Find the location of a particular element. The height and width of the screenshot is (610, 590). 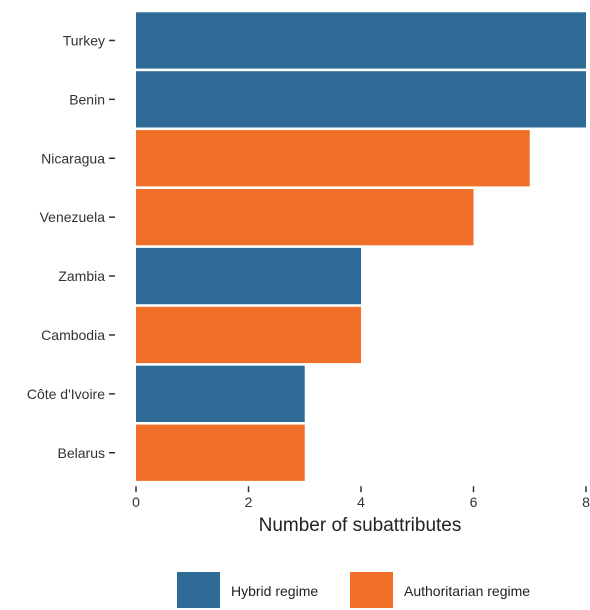

y-tick-label: Venezuela is located at coordinates (73, 217).